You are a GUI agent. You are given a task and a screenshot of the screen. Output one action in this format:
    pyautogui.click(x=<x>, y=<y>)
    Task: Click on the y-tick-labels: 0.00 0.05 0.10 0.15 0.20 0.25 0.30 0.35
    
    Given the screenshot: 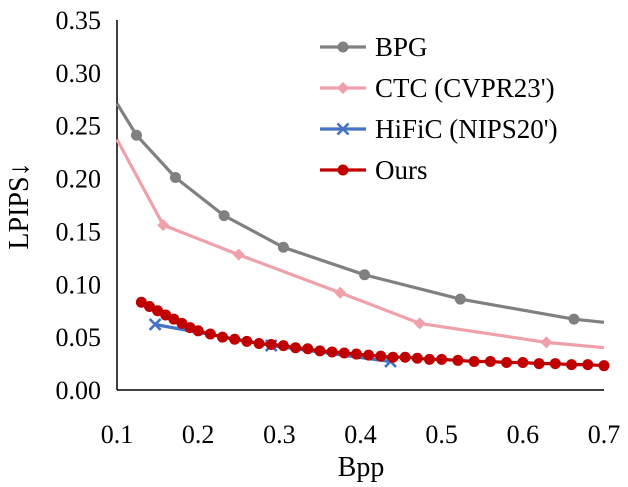 What is the action you would take?
    pyautogui.click(x=79, y=205)
    